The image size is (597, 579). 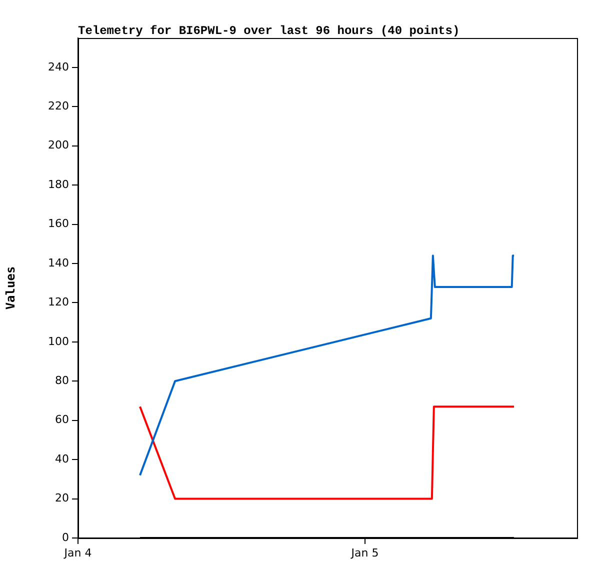 What do you see at coordinates (58, 105) in the screenshot?
I see `y-tick-label: 220` at bounding box center [58, 105].